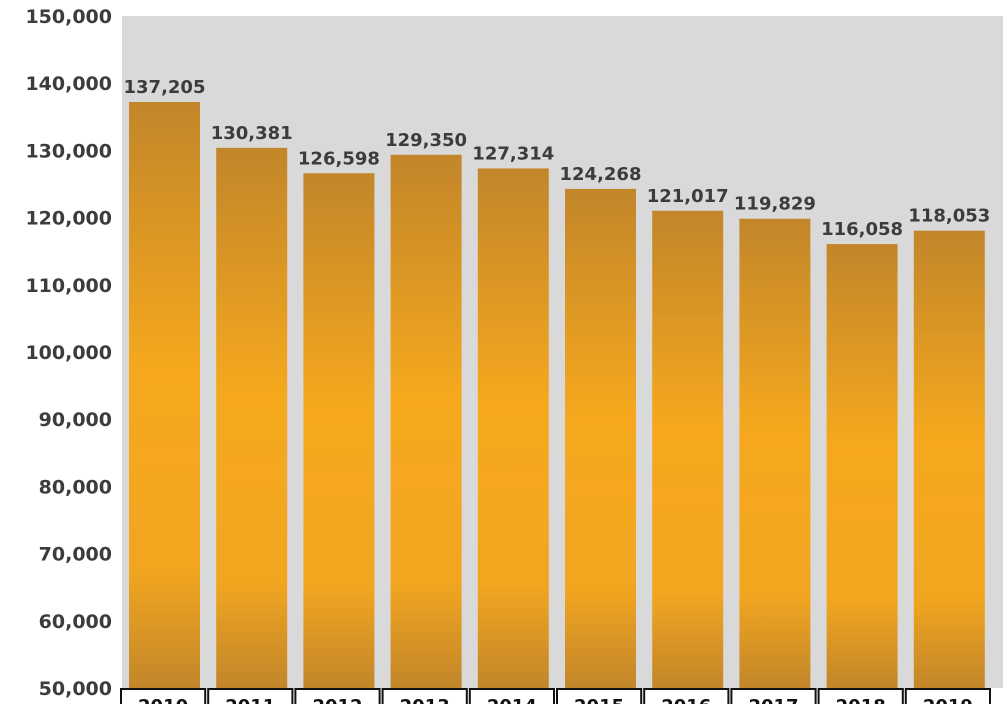  What do you see at coordinates (861, 700) in the screenshot?
I see `category-label: 2018` at bounding box center [861, 700].